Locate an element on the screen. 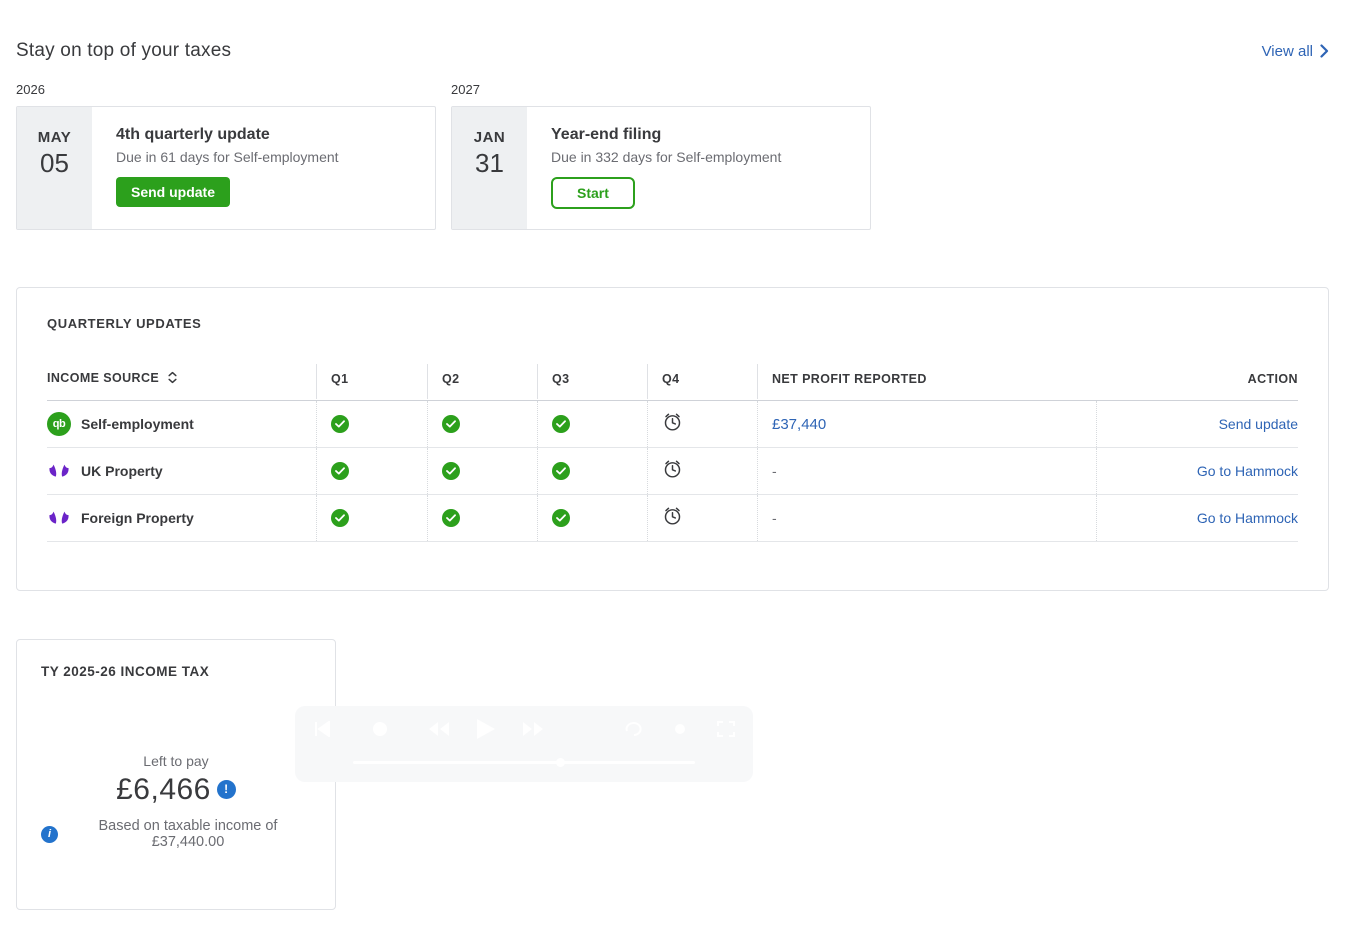 The width and height of the screenshot is (1353, 929). deadline-title: 4th quarterly update is located at coordinates (193, 134).